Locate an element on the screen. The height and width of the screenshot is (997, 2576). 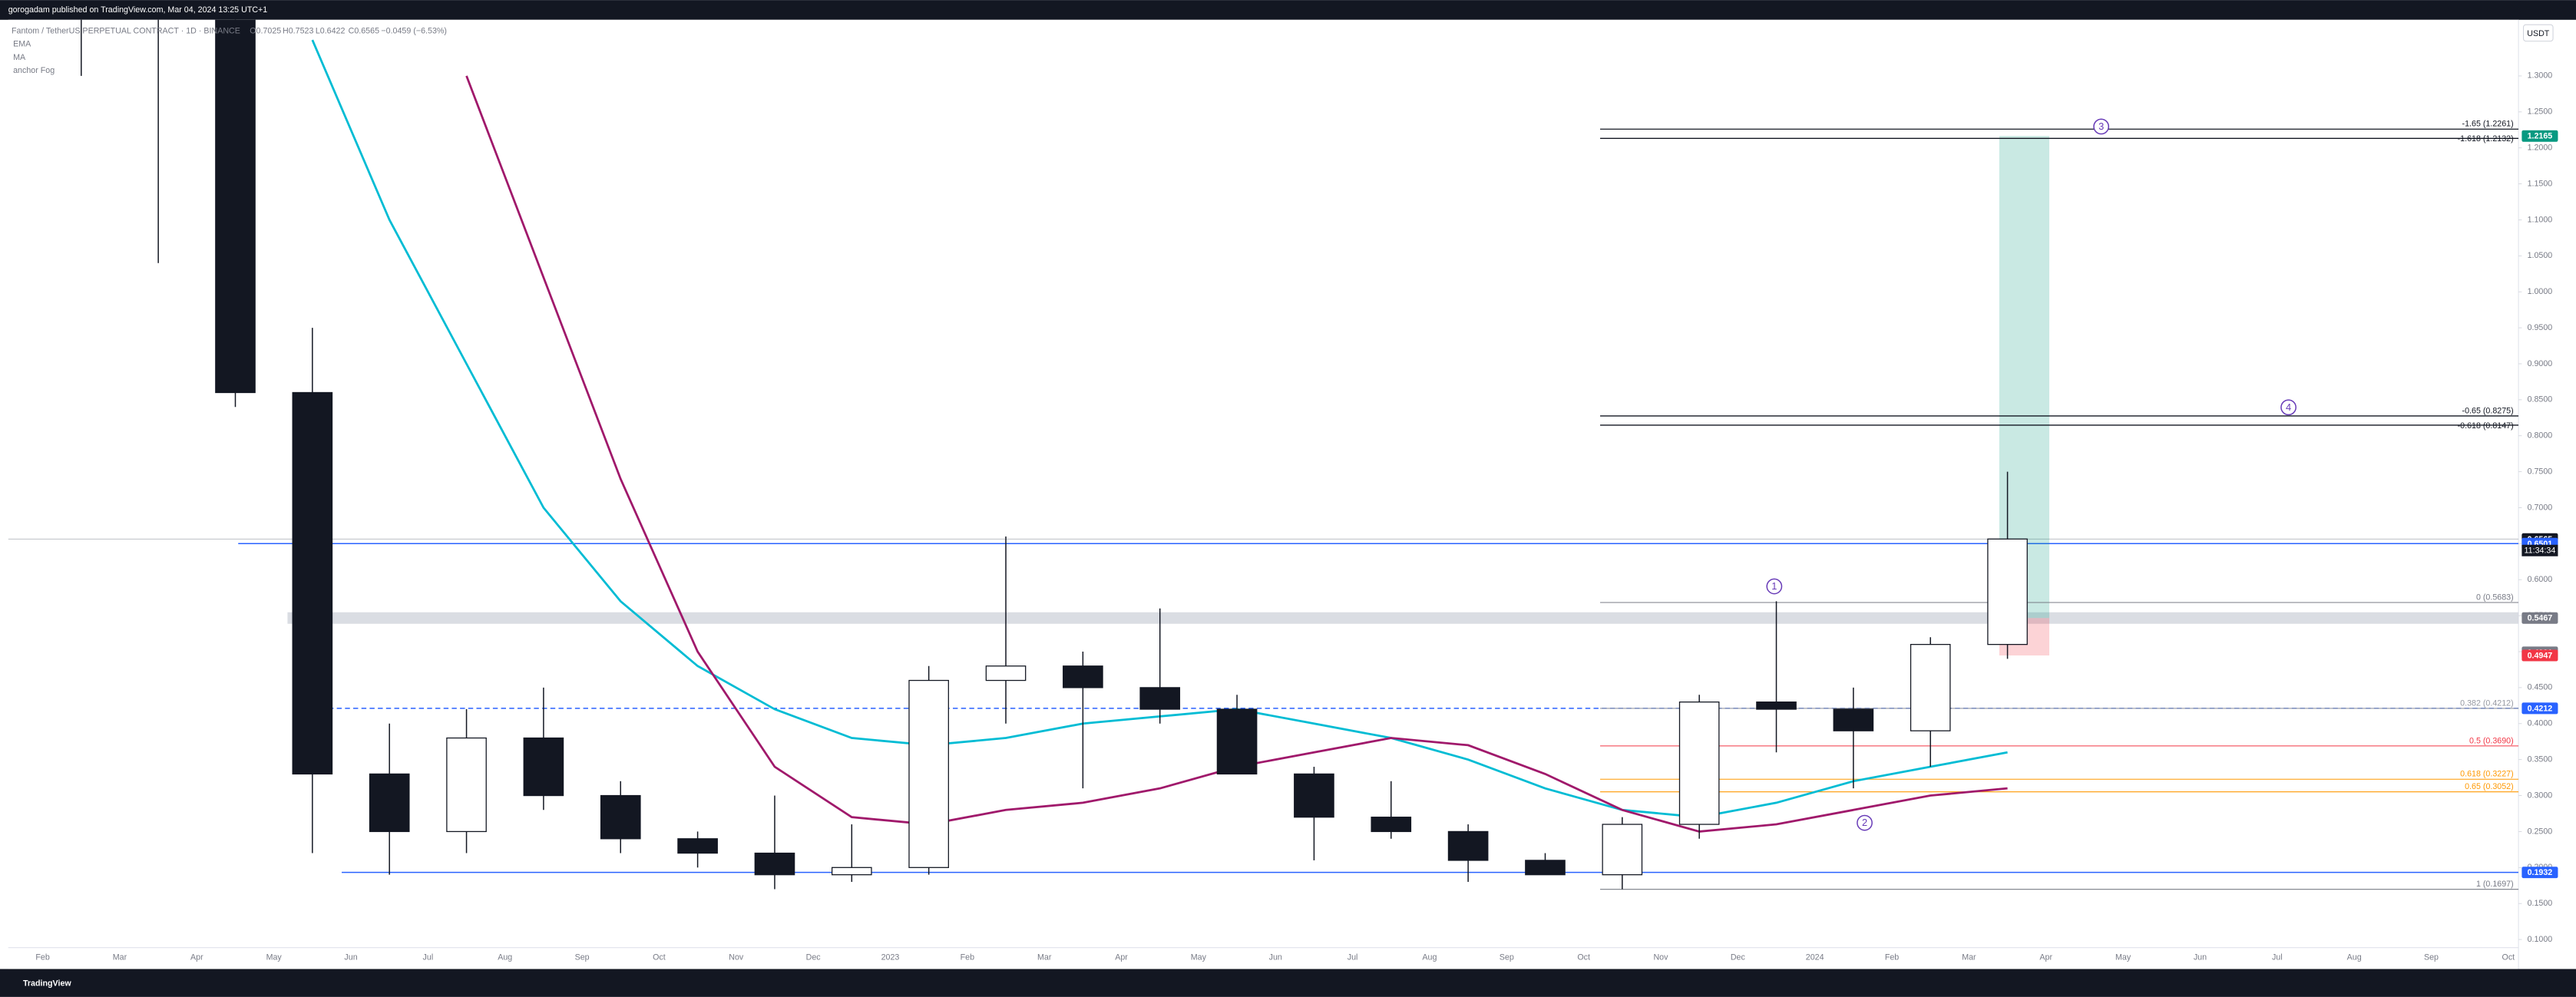
y-tick-label: 1.3000 is located at coordinates (2540, 76).